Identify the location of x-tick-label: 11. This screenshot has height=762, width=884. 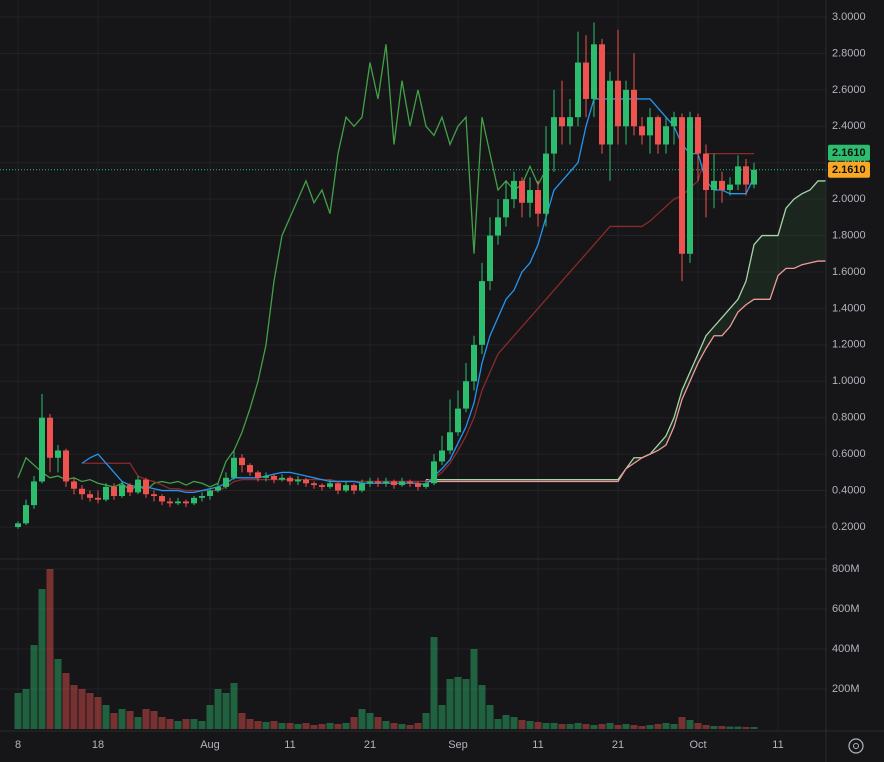
(289, 745).